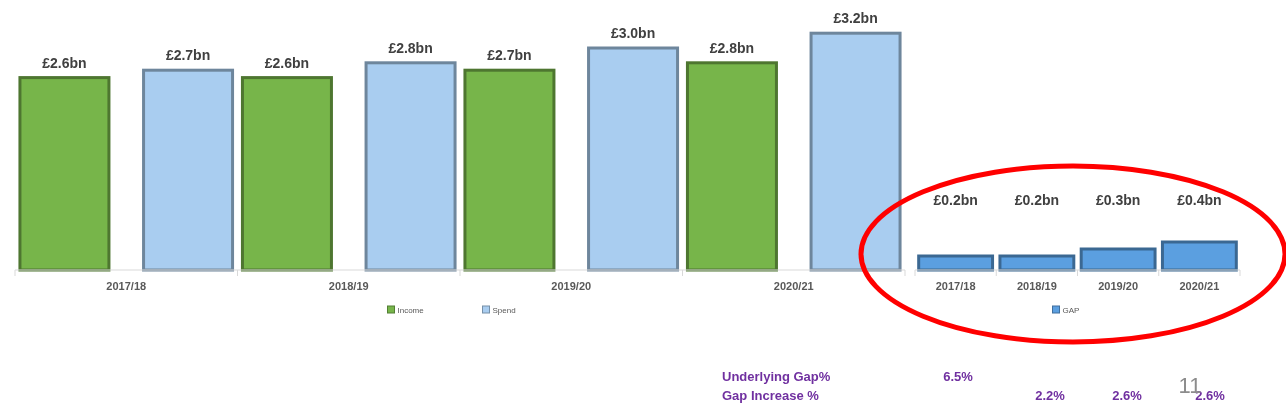 This screenshot has height=403, width=1286. I want to click on text: Gap Increase %, so click(771, 395).